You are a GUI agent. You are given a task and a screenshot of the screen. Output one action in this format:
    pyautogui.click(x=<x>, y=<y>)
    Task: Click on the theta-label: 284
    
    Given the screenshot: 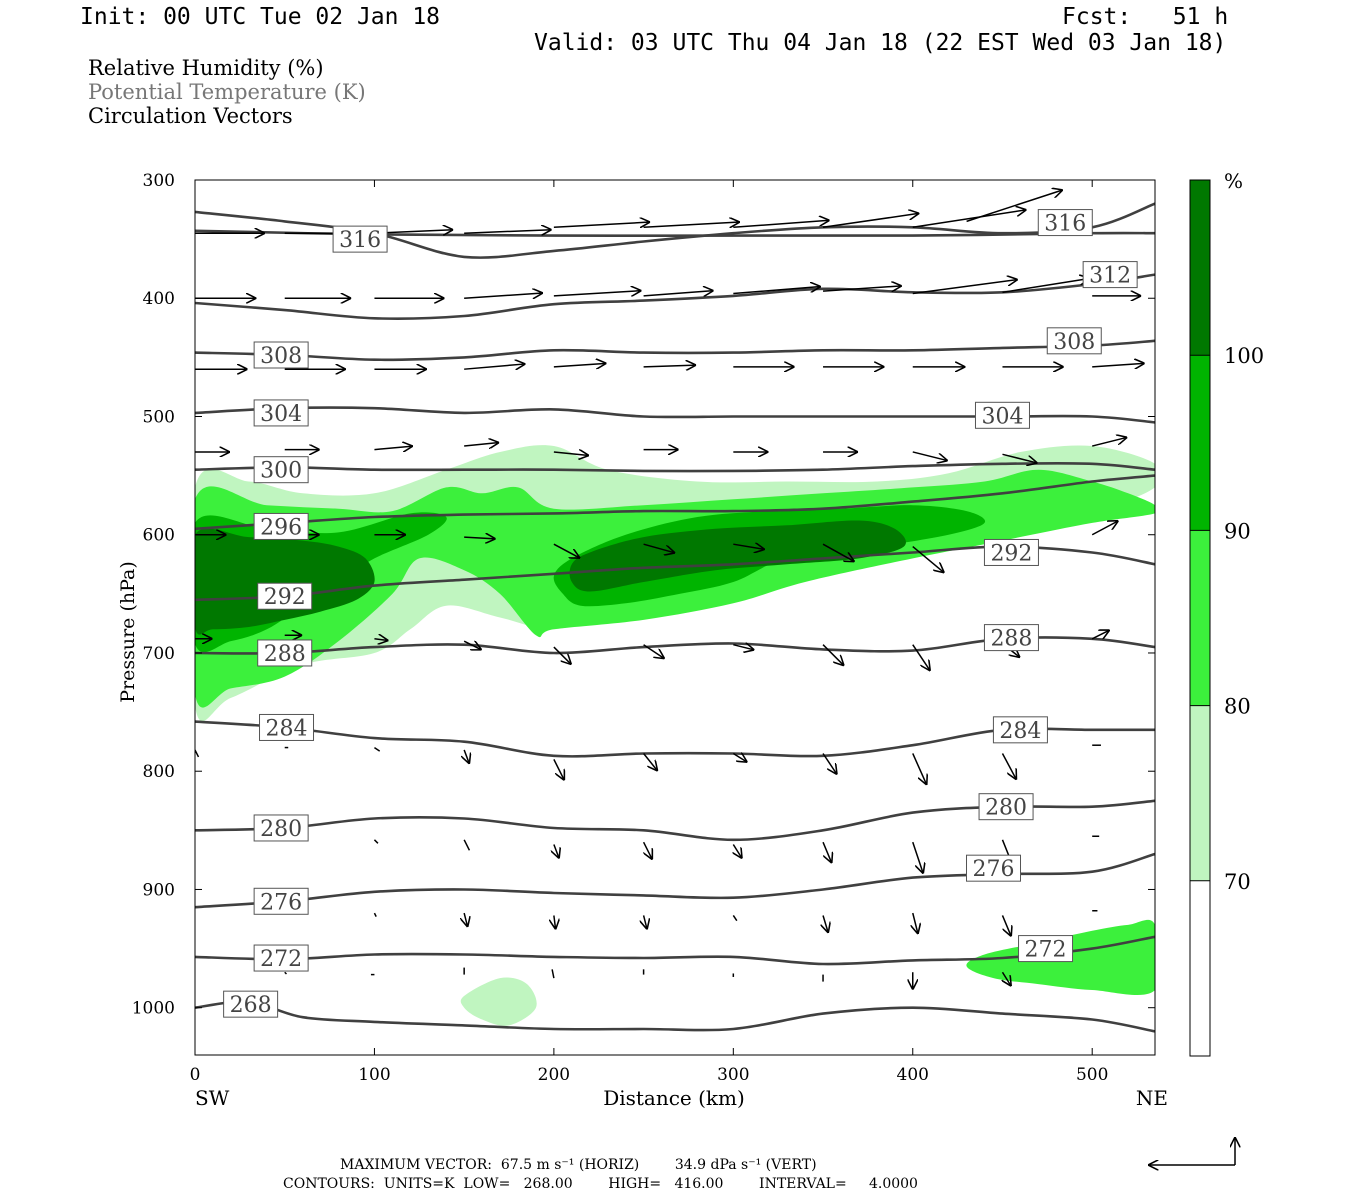 What is the action you would take?
    pyautogui.click(x=287, y=728)
    